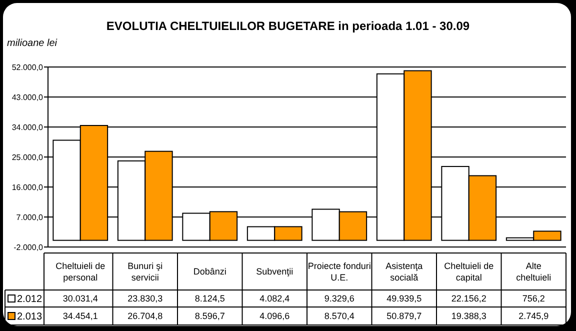 This screenshot has height=331, width=576. I want to click on data-label: 8.596,7, so click(209, 316).